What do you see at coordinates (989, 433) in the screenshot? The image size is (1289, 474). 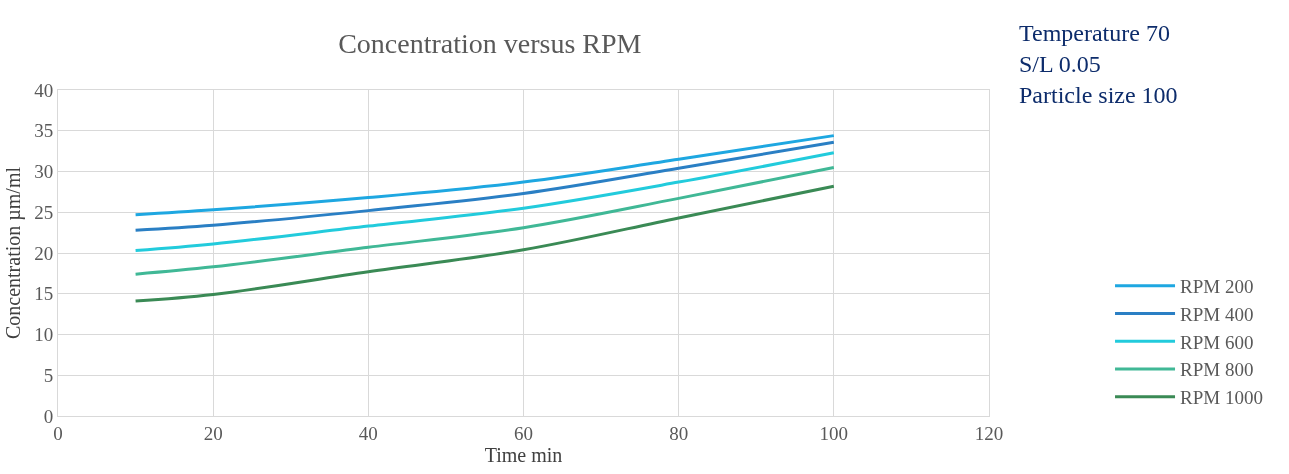 I see `x-tick-label: 120` at bounding box center [989, 433].